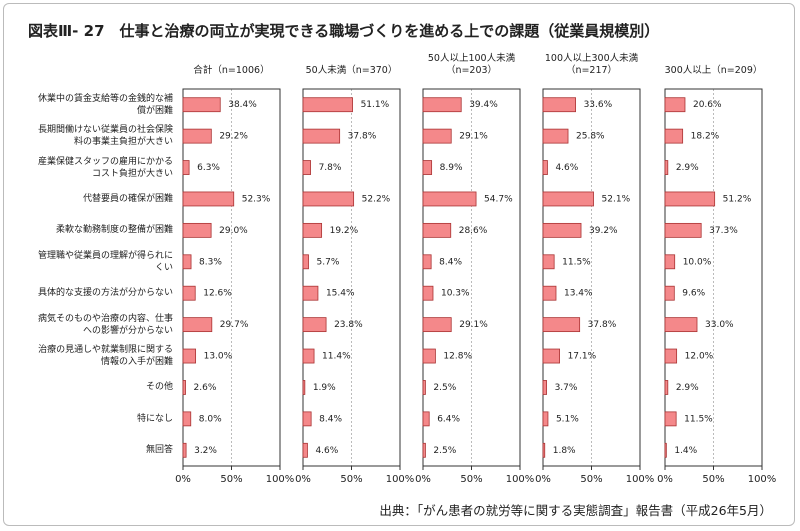  What do you see at coordinates (330, 168) in the screenshot?
I see `value-label: 7.8%` at bounding box center [330, 168].